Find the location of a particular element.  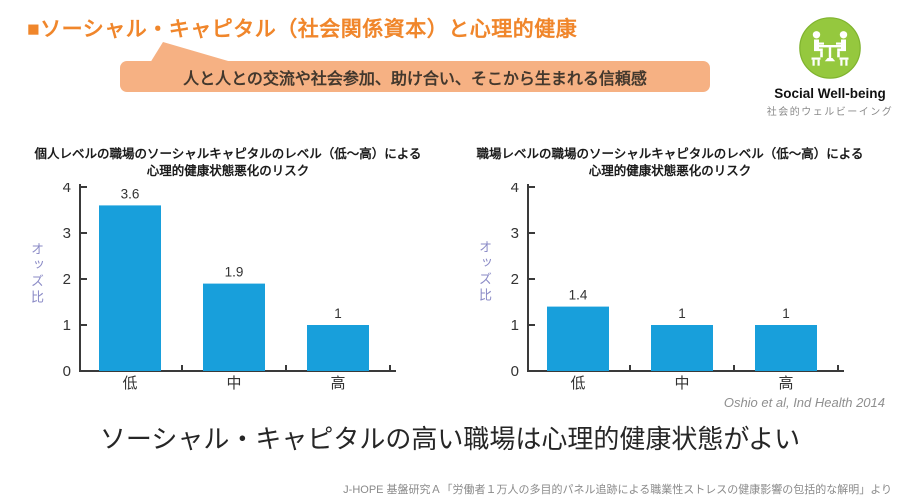

y-axis-label-right: オッズ比 is located at coordinates (484, 272).